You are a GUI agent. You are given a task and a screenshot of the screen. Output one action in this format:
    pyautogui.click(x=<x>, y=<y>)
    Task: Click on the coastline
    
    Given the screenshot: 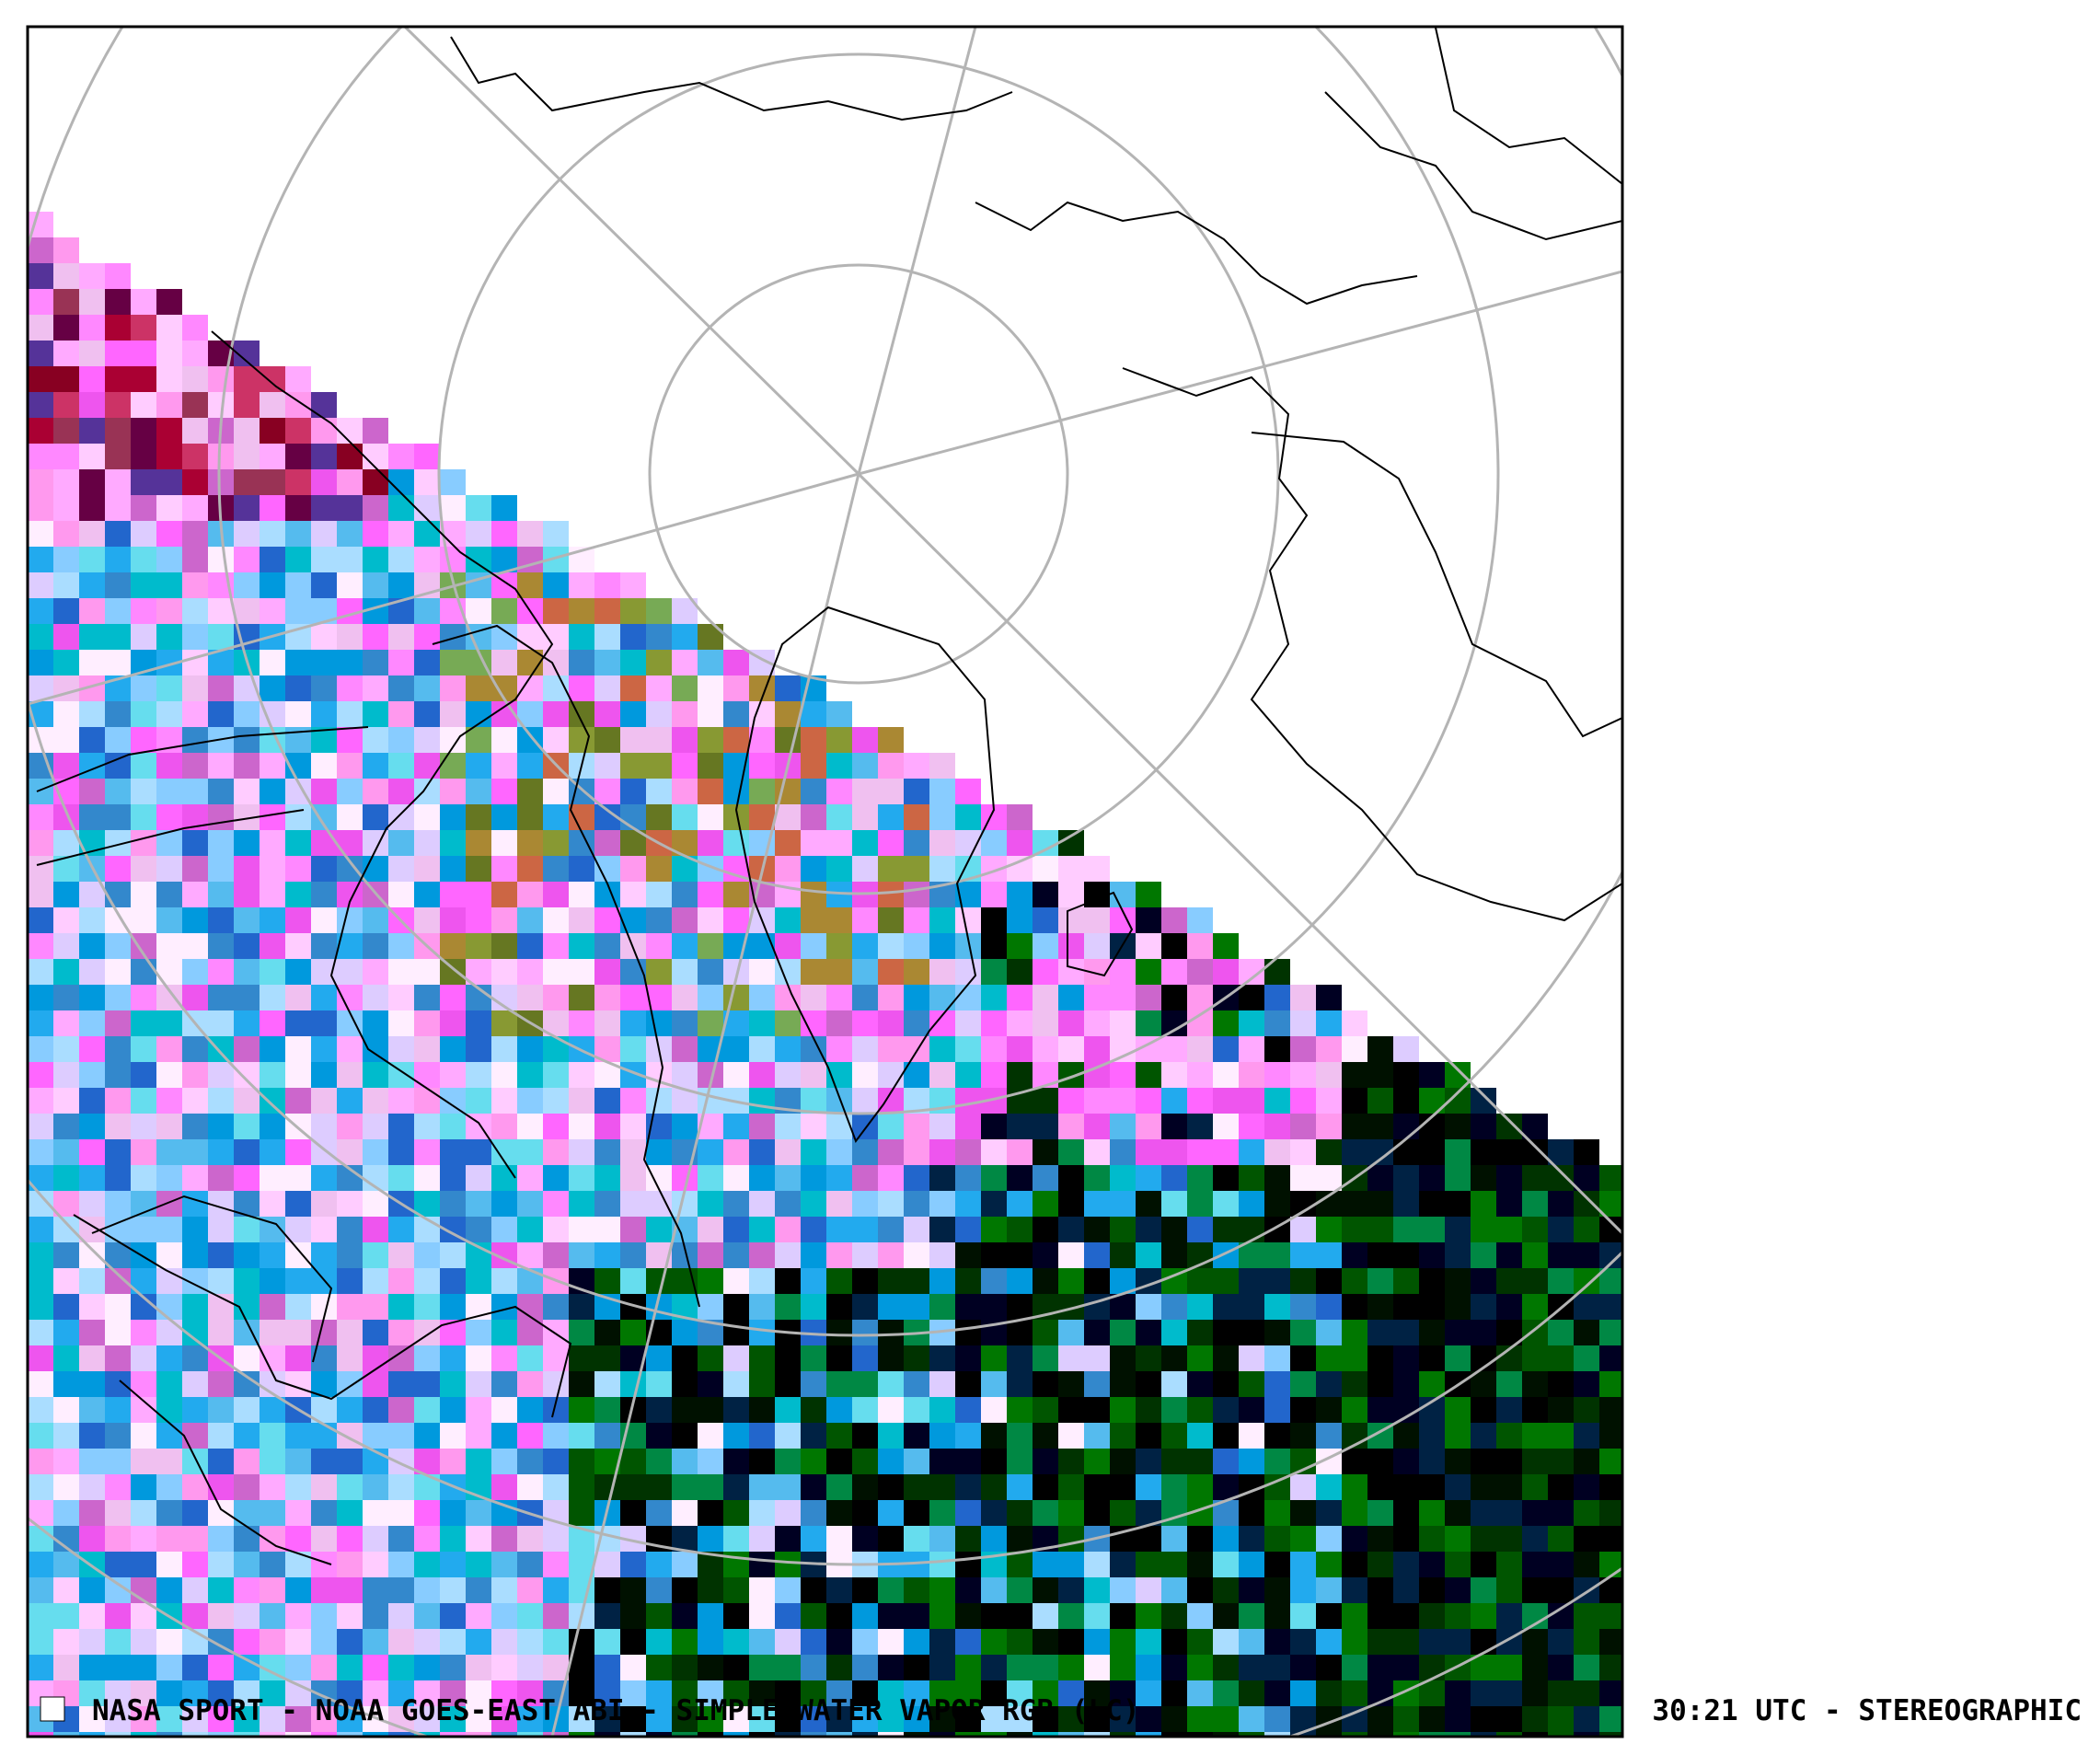 What is the action you would take?
    pyautogui.click(x=1101, y=934)
    